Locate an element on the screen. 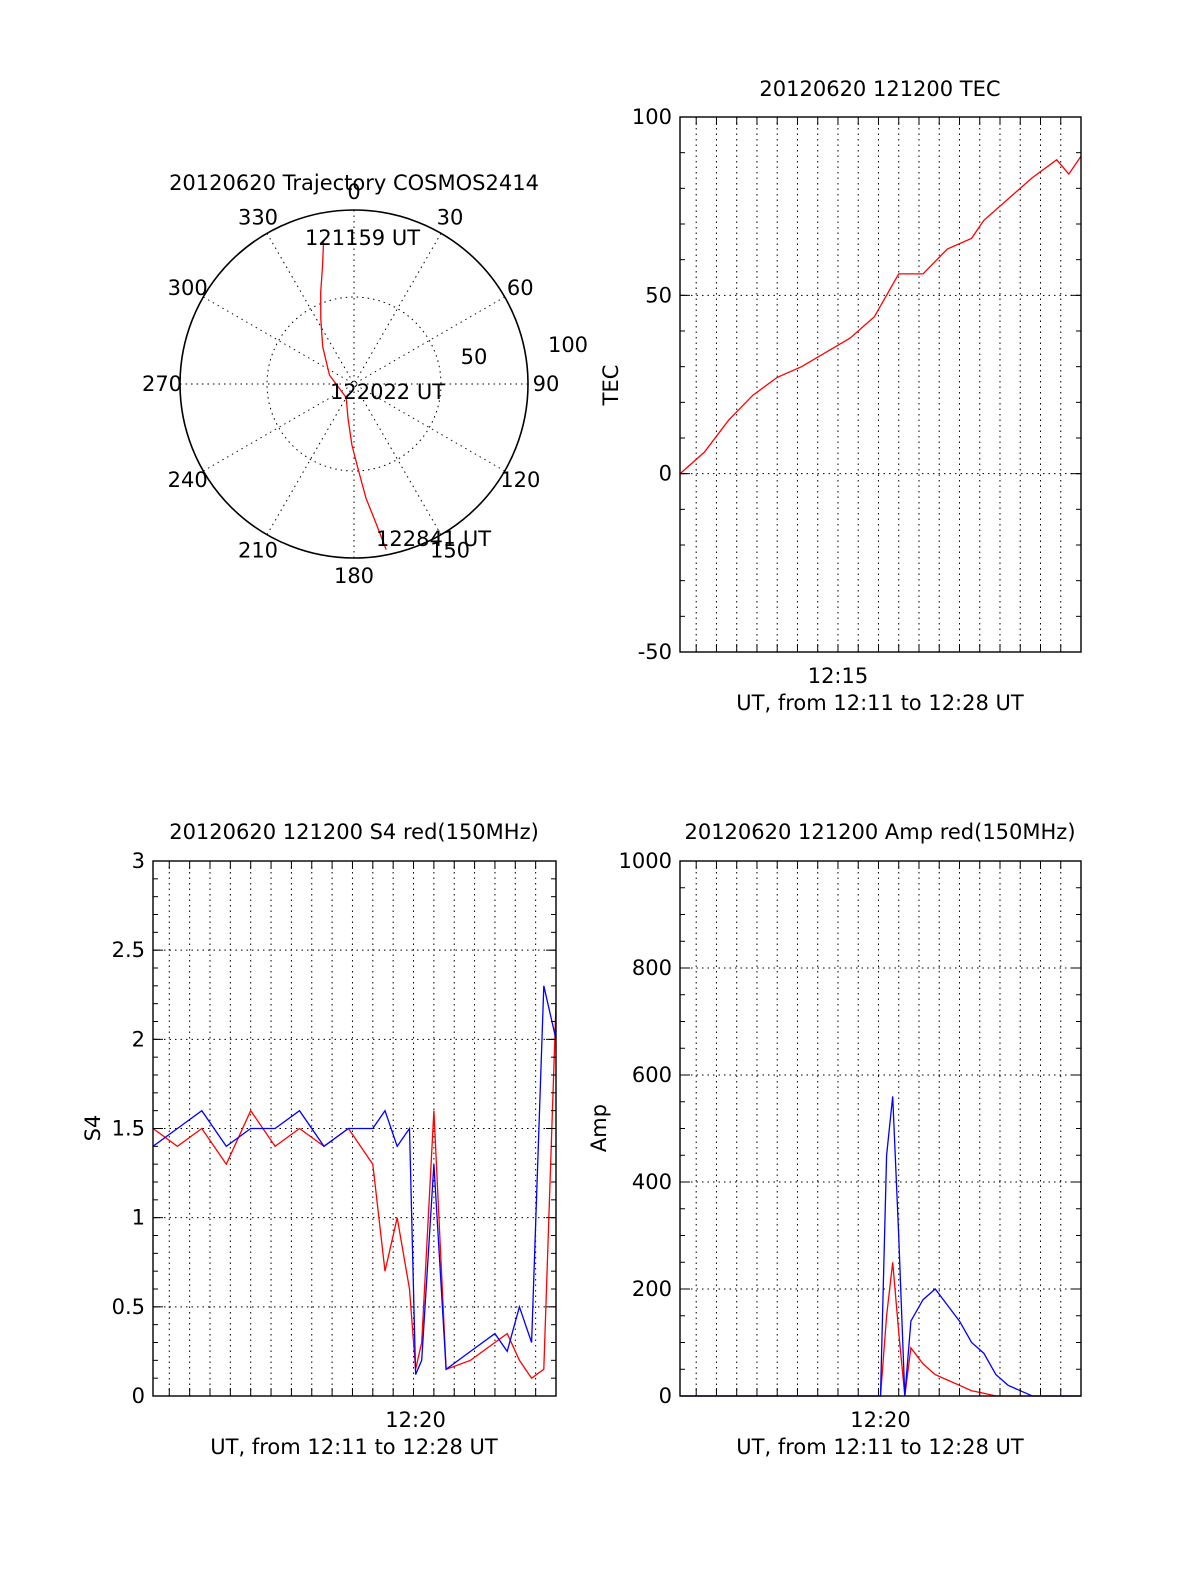 This screenshot has width=1200, height=1575. s4-xtick-label: 12:20 is located at coordinates (415, 1420).